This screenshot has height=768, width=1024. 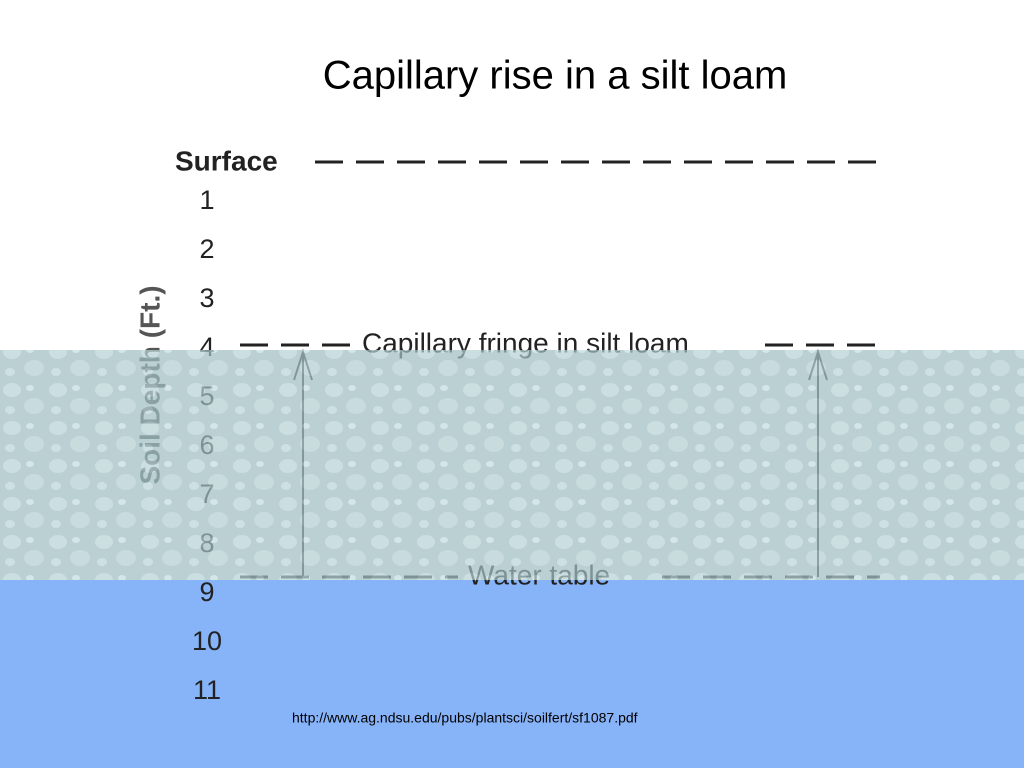 What do you see at coordinates (207, 690) in the screenshot?
I see `depth-label: 11` at bounding box center [207, 690].